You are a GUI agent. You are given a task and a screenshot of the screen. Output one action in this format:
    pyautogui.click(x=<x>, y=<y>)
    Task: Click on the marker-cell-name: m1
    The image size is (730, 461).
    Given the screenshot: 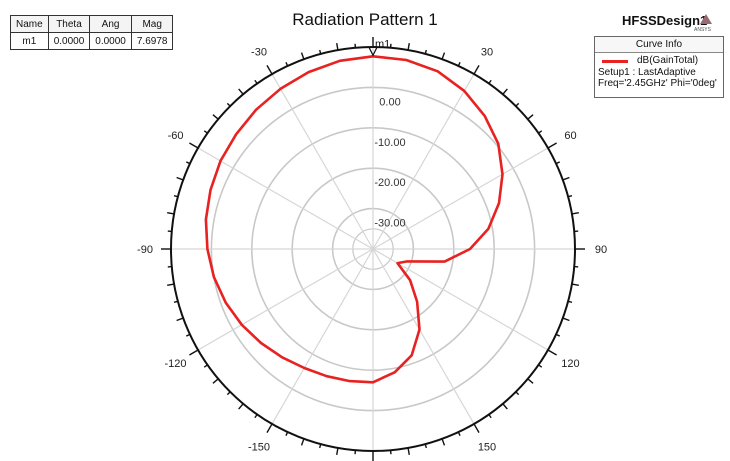 What is the action you would take?
    pyautogui.click(x=29, y=41)
    